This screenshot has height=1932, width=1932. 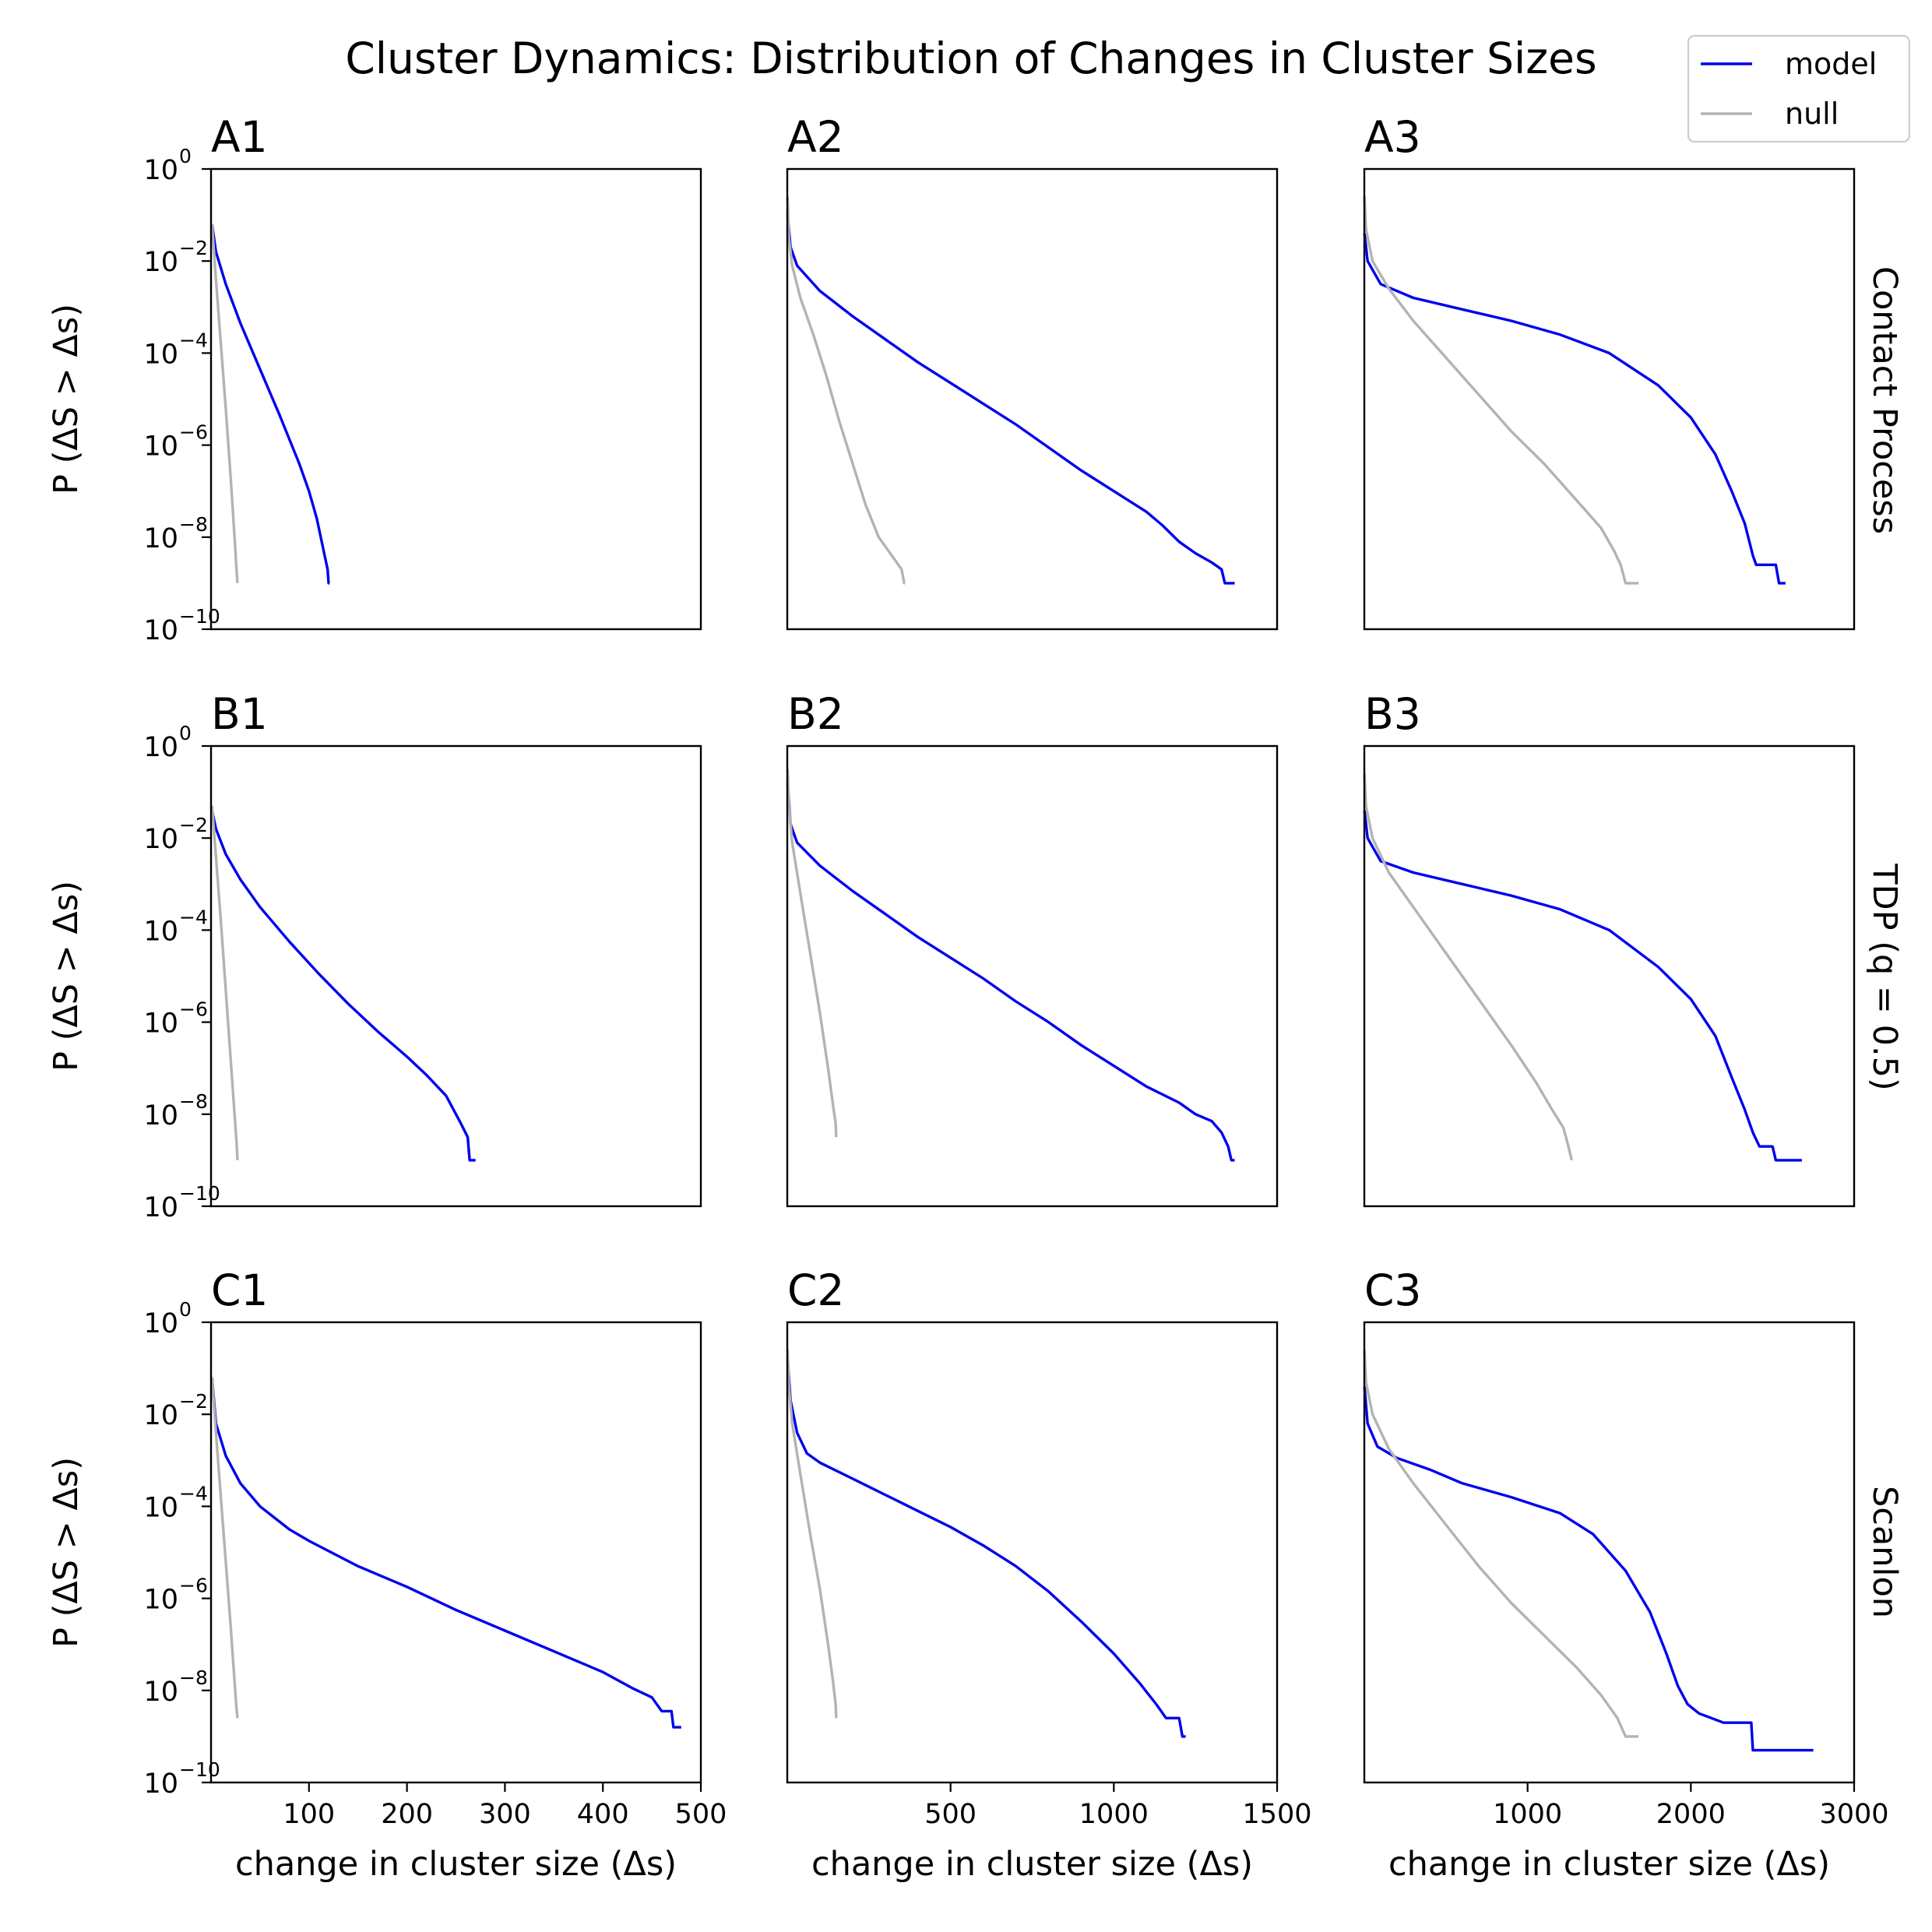 I want to click on series-line-model-c2, so click(x=986, y=1548).